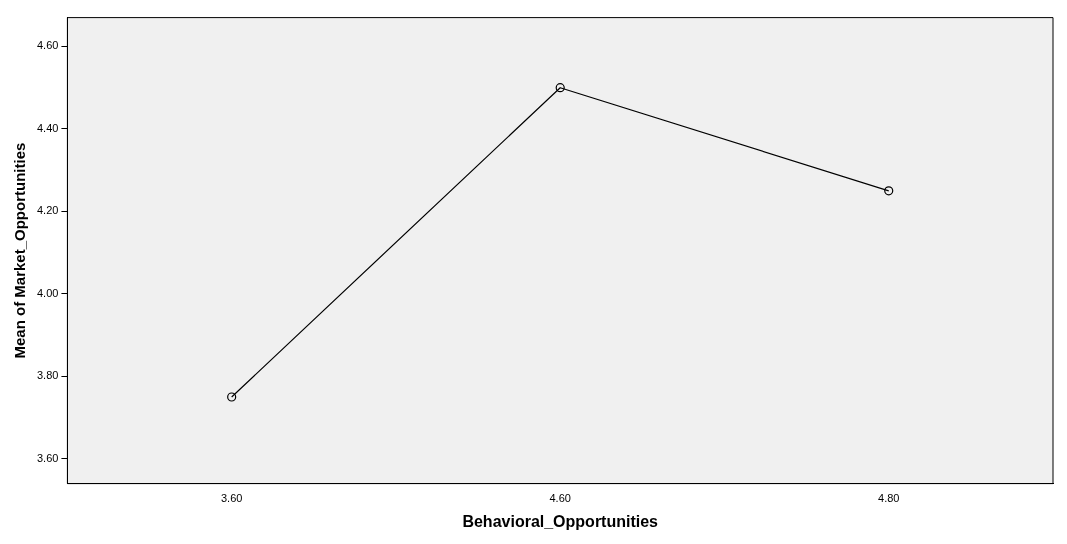  I want to click on x-tick-label: 3.60, so click(231, 498).